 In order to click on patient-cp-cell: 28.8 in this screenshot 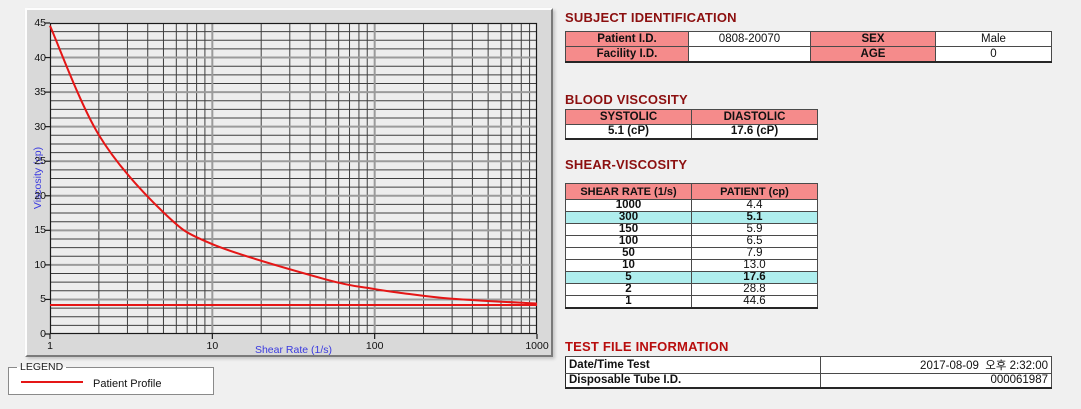, I will do `click(754, 289)`.